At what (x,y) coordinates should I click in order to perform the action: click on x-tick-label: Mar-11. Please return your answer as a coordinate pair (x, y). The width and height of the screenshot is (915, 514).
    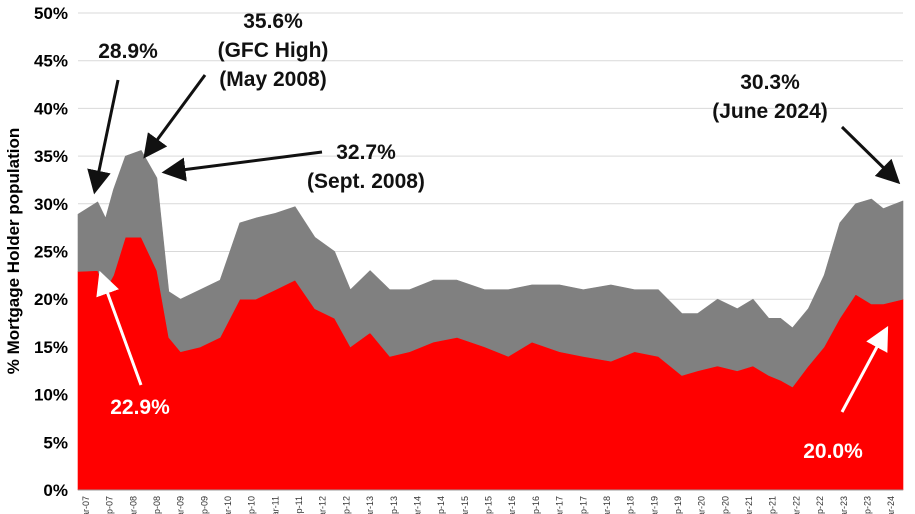
    Looking at the image, I should click on (275, 505).